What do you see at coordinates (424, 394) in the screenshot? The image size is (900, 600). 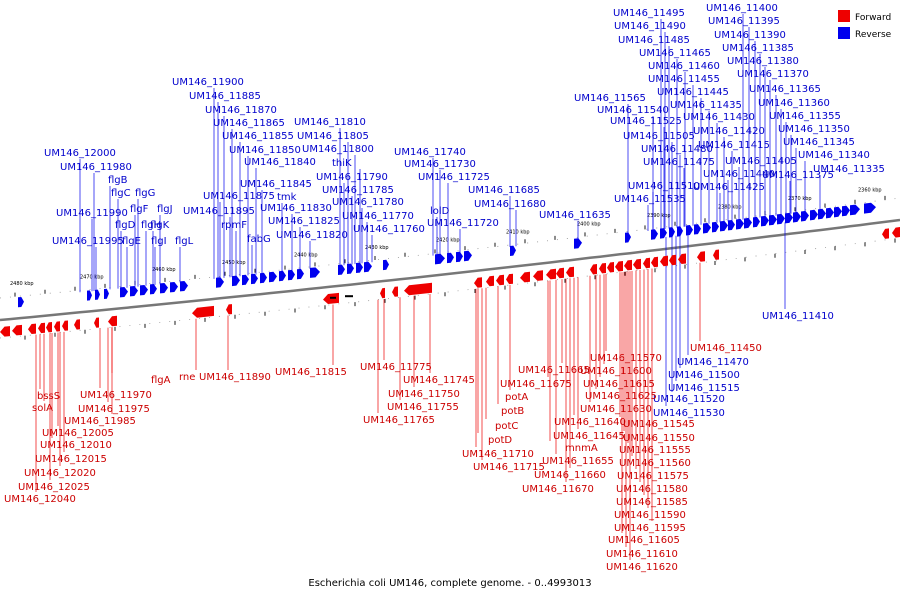 I see `forward-gene-label: UM146_11750` at bounding box center [424, 394].